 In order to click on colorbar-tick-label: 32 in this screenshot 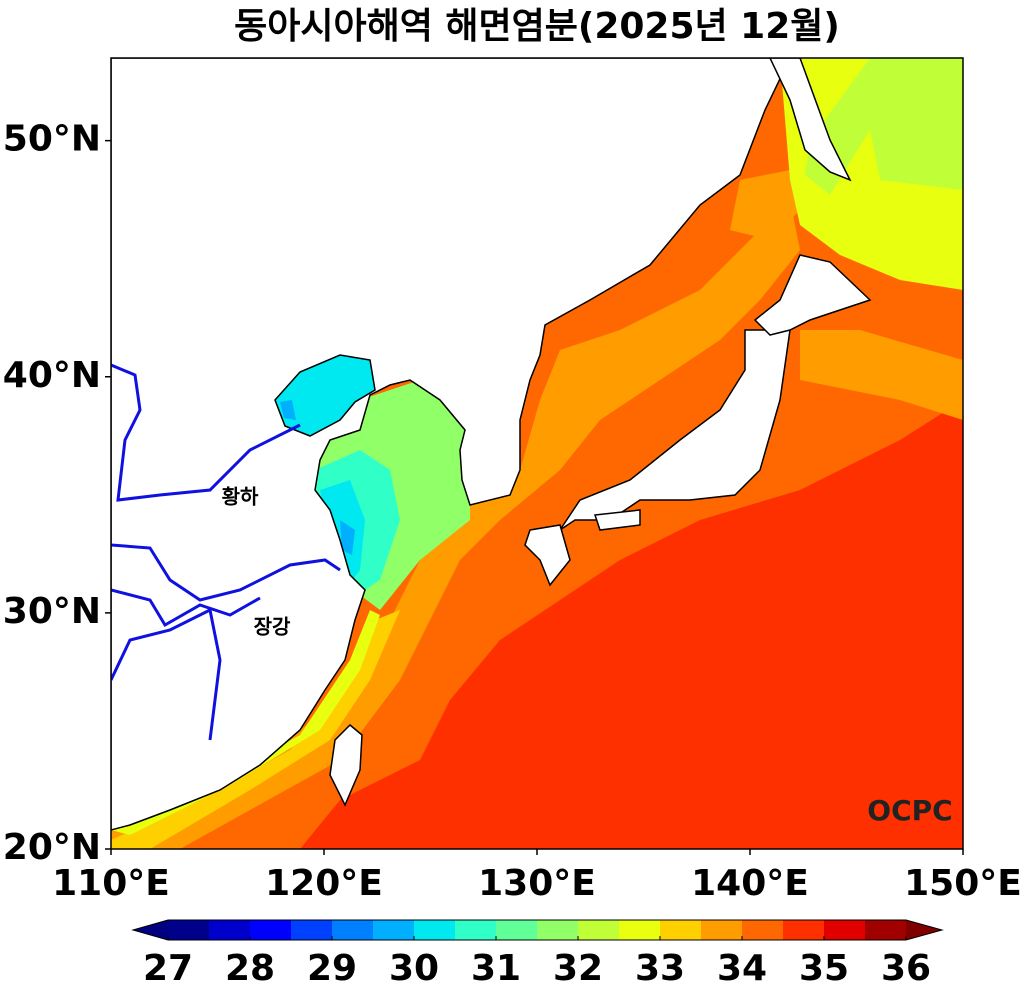, I will do `click(578, 968)`.